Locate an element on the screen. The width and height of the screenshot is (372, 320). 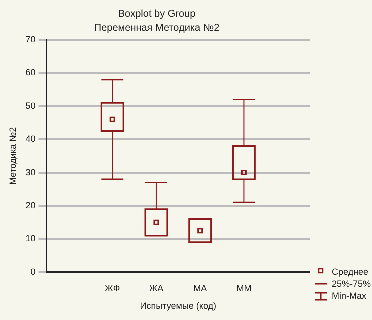
text: Среднее is located at coordinates (350, 272).